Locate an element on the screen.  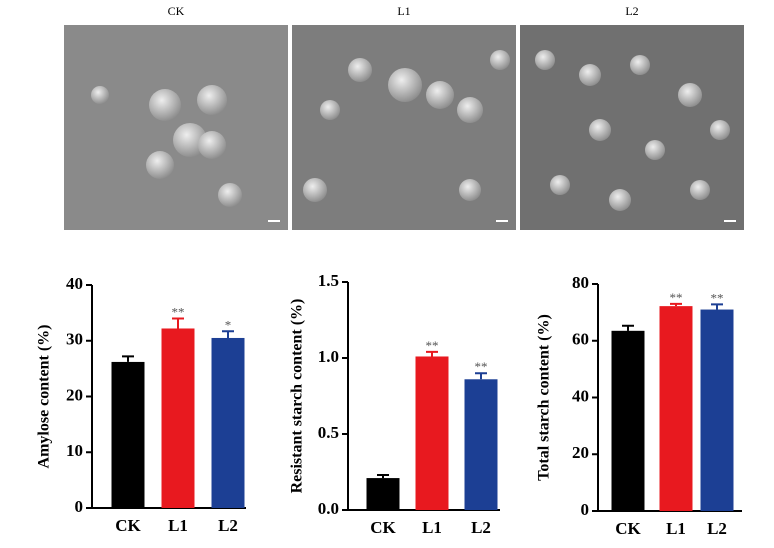
y-axis-label: Amylose content (%) is located at coordinates (44, 397).